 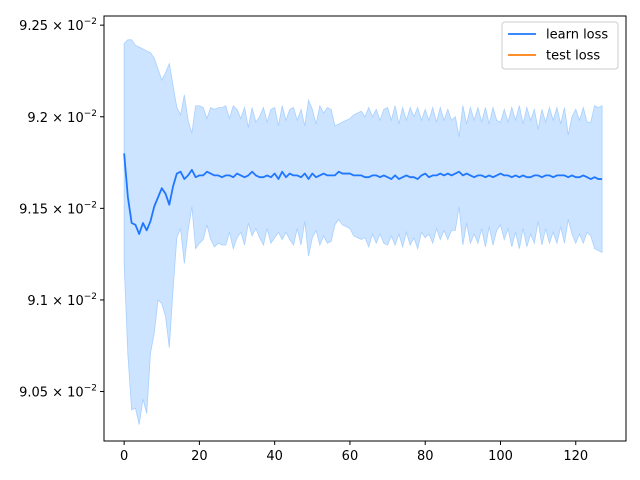 What do you see at coordinates (58, 208) in the screenshot?
I see `y-tick-label: 9.15 × 10⁻²` at bounding box center [58, 208].